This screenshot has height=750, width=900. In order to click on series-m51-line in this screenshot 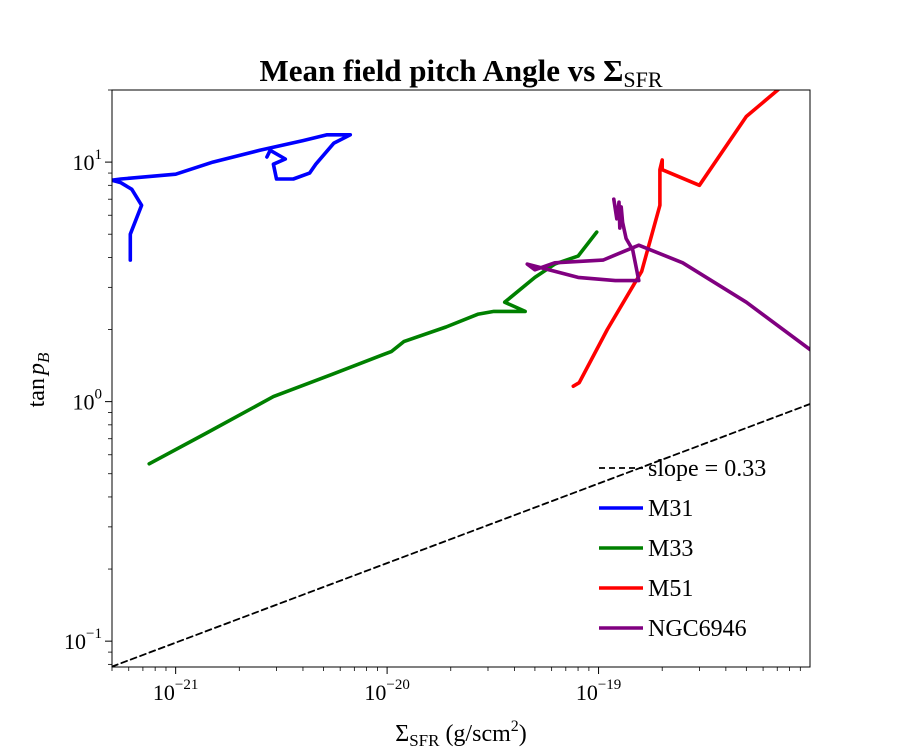, I will do `click(676, 239)`.